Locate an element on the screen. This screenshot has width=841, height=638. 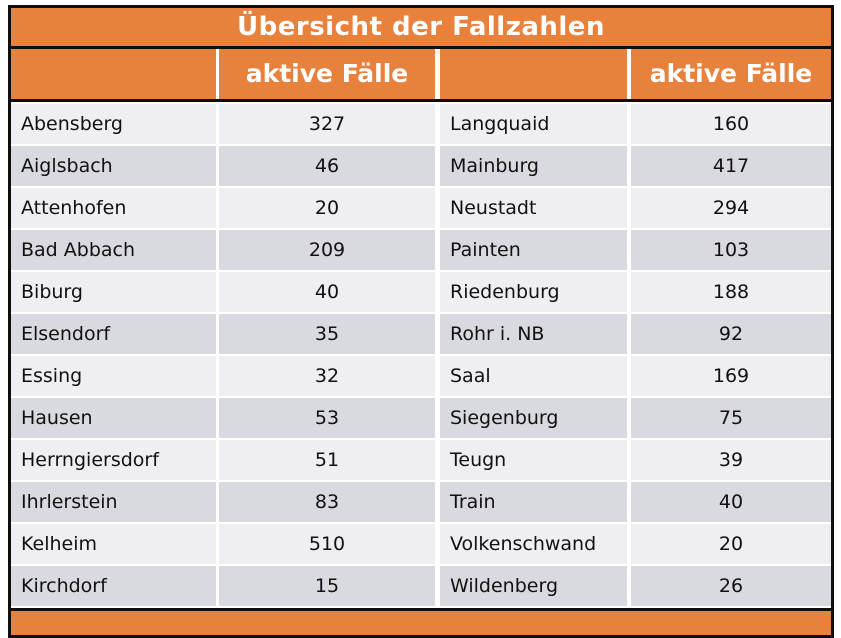
active-cases-value-left: 20 is located at coordinates (327, 208).